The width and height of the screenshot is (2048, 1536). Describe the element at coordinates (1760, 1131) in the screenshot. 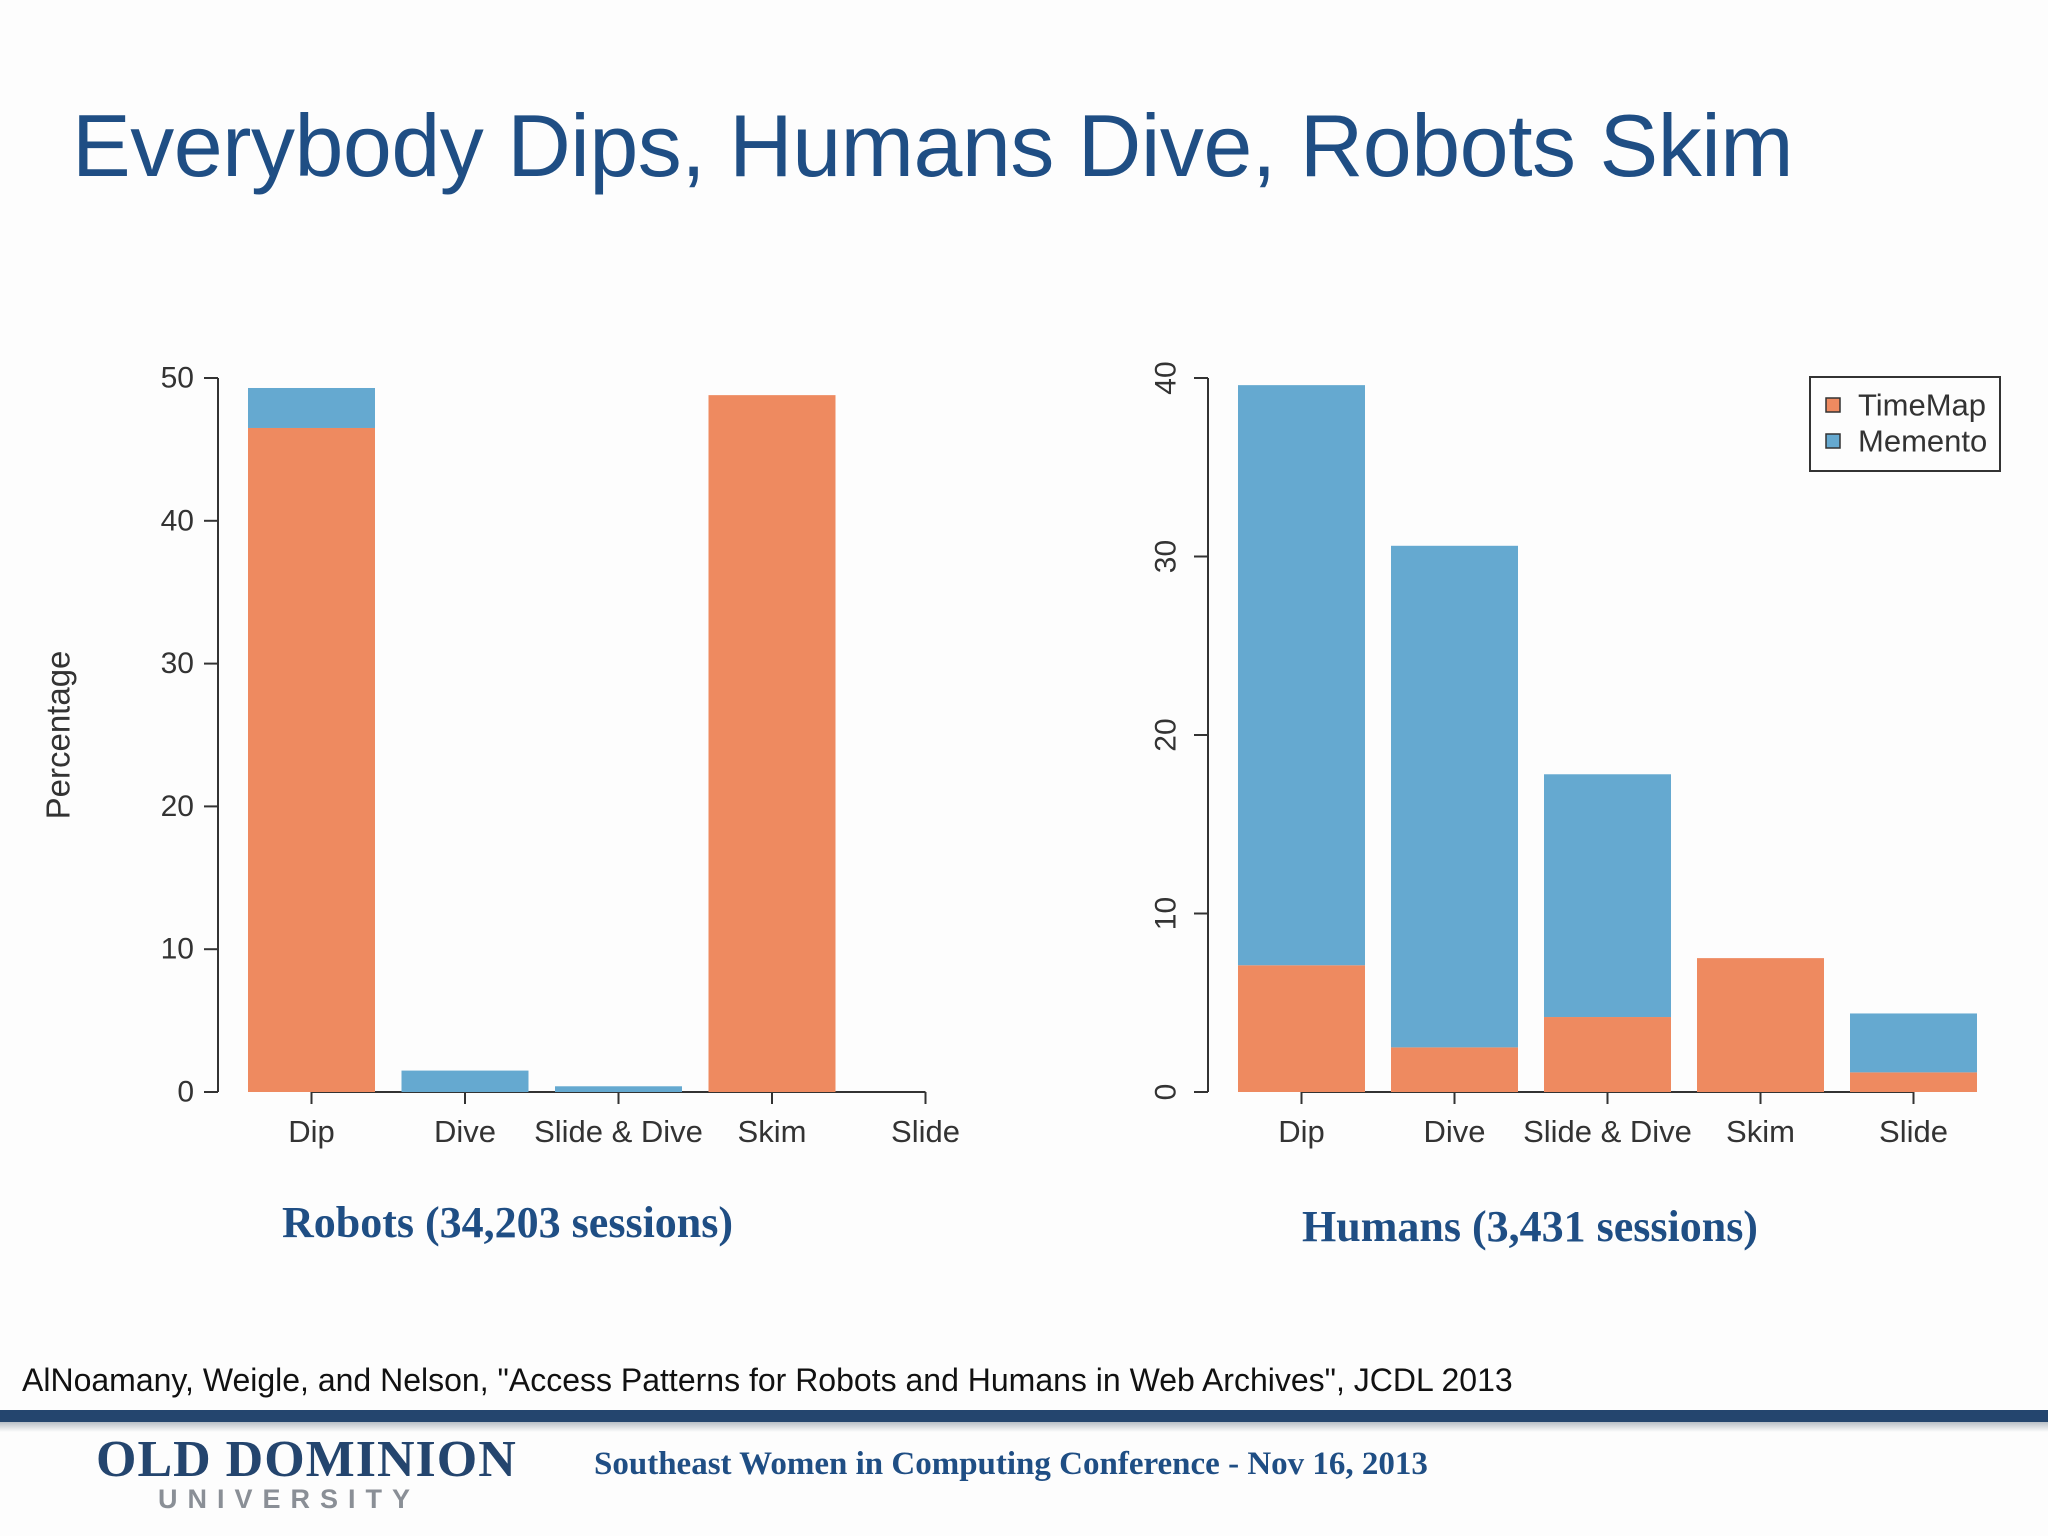

I see `humans-x-tick-label: Skim` at that location.